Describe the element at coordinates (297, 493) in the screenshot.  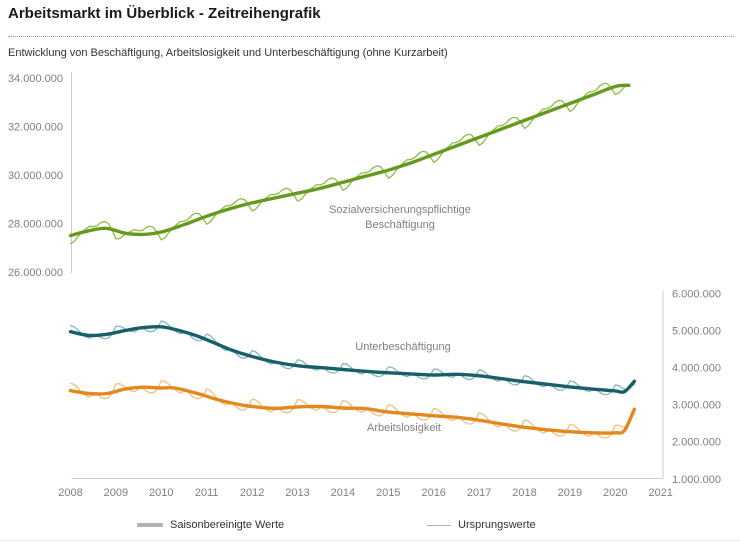
I see `x-axis-year-label: 2013` at that location.